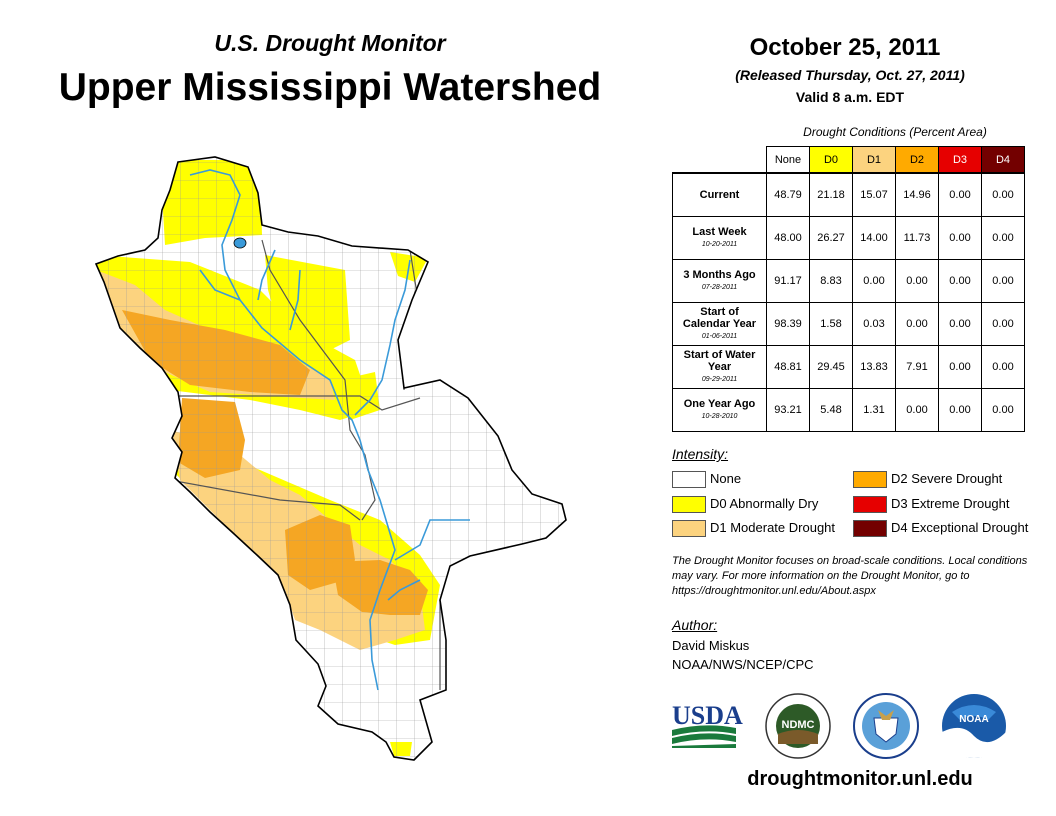 This screenshot has width=1056, height=816. What do you see at coordinates (695, 625) in the screenshot?
I see `author-label: Author:` at bounding box center [695, 625].